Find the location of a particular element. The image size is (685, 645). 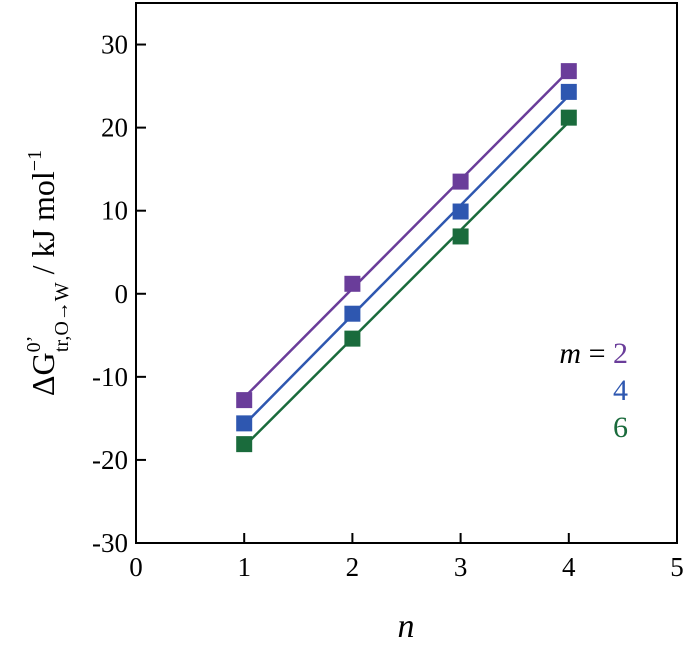

legend-eq: = is located at coordinates (597, 353).